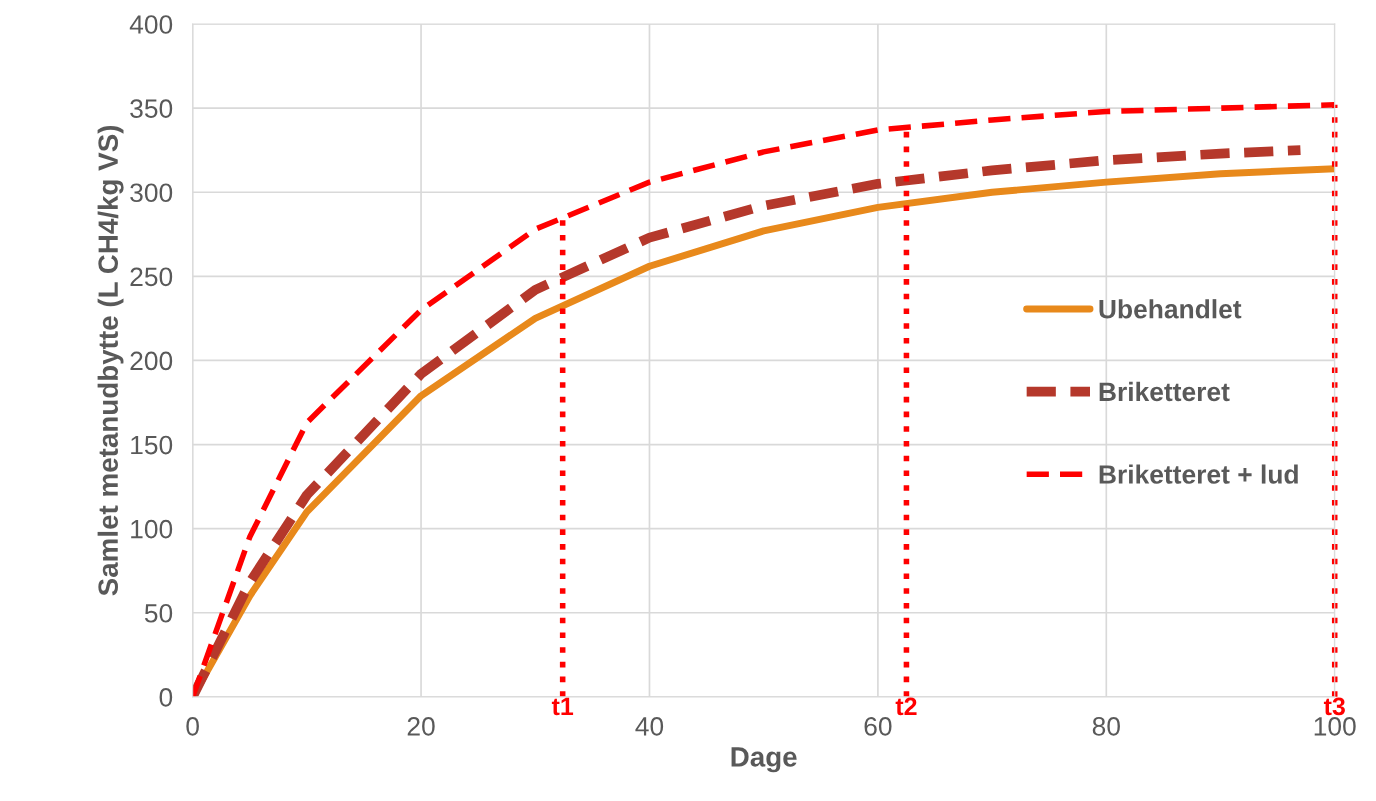 Image resolution: width=1376 pixels, height=801 pixels. What do you see at coordinates (1106, 726) in the screenshot?
I see `x-tick-label: 80` at bounding box center [1106, 726].